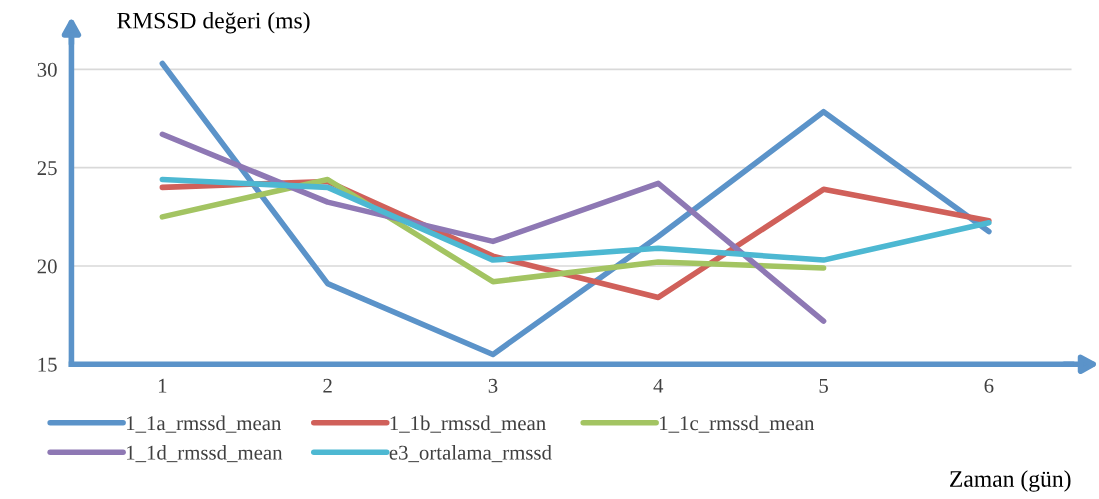 This screenshot has width=1099, height=499. What do you see at coordinates (47, 266) in the screenshot?
I see `y-tick-label: 20` at bounding box center [47, 266].